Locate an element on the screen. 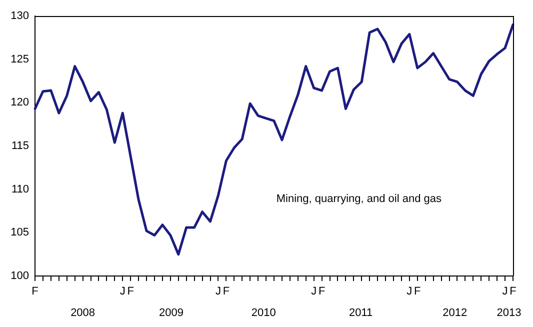 The height and width of the screenshot is (327, 533). y-tick-label: 110 is located at coordinates (20, 189).